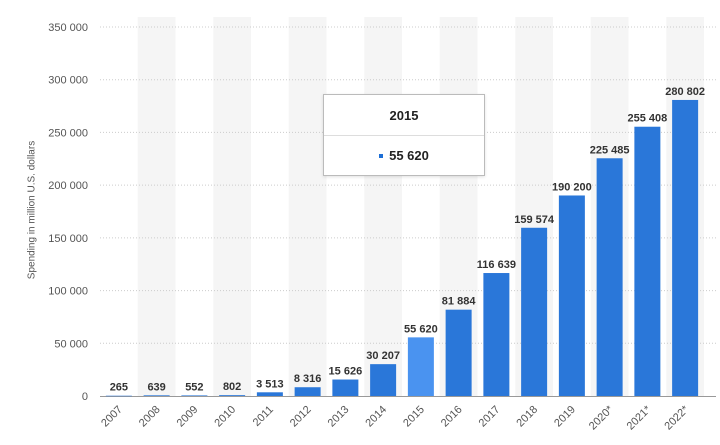 The image size is (720, 445). Describe the element at coordinates (32, 210) in the screenshot. I see `y-axis-label: Spending in million U.S. dollars` at that location.